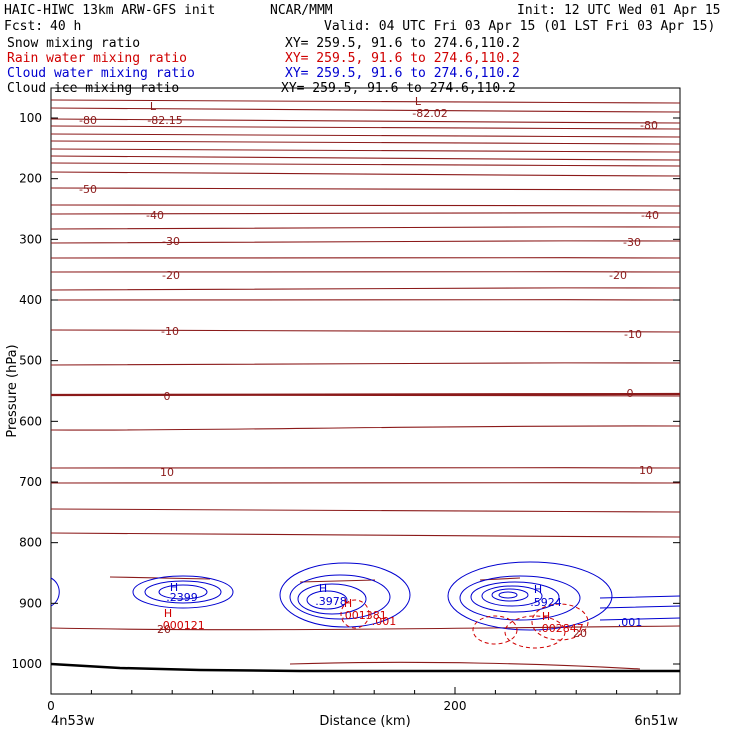  Describe the element at coordinates (167, 472) in the screenshot. I see `temp-label-10-left: 10` at that location.